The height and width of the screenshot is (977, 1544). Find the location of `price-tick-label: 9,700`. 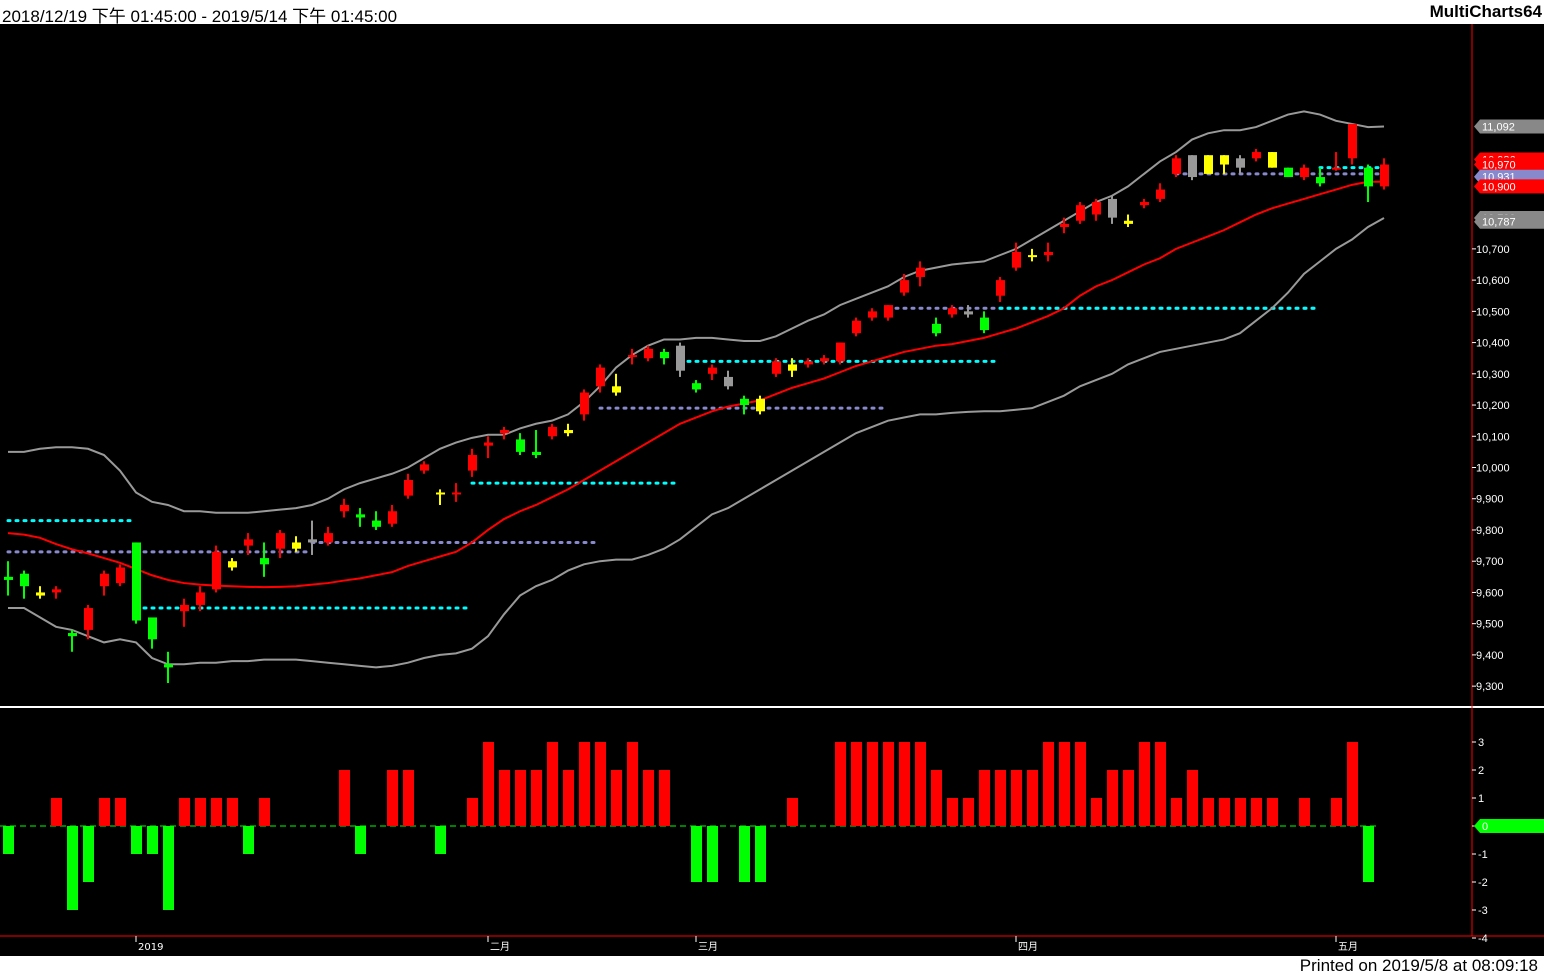

price-tick-label: 9,700 is located at coordinates (1490, 562).